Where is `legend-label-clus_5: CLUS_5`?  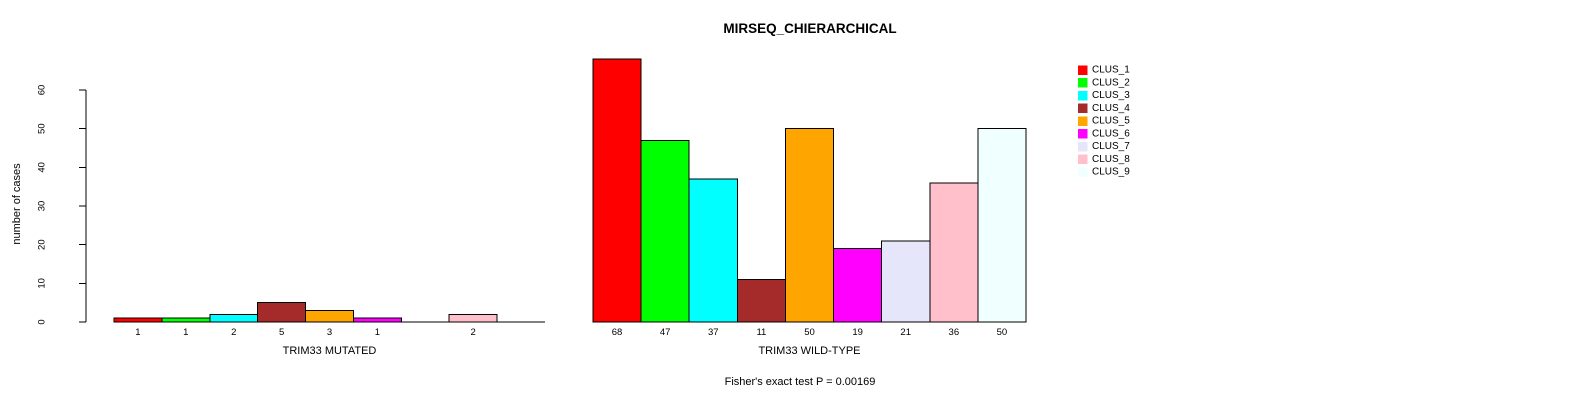 legend-label-clus_5: CLUS_5 is located at coordinates (1111, 121).